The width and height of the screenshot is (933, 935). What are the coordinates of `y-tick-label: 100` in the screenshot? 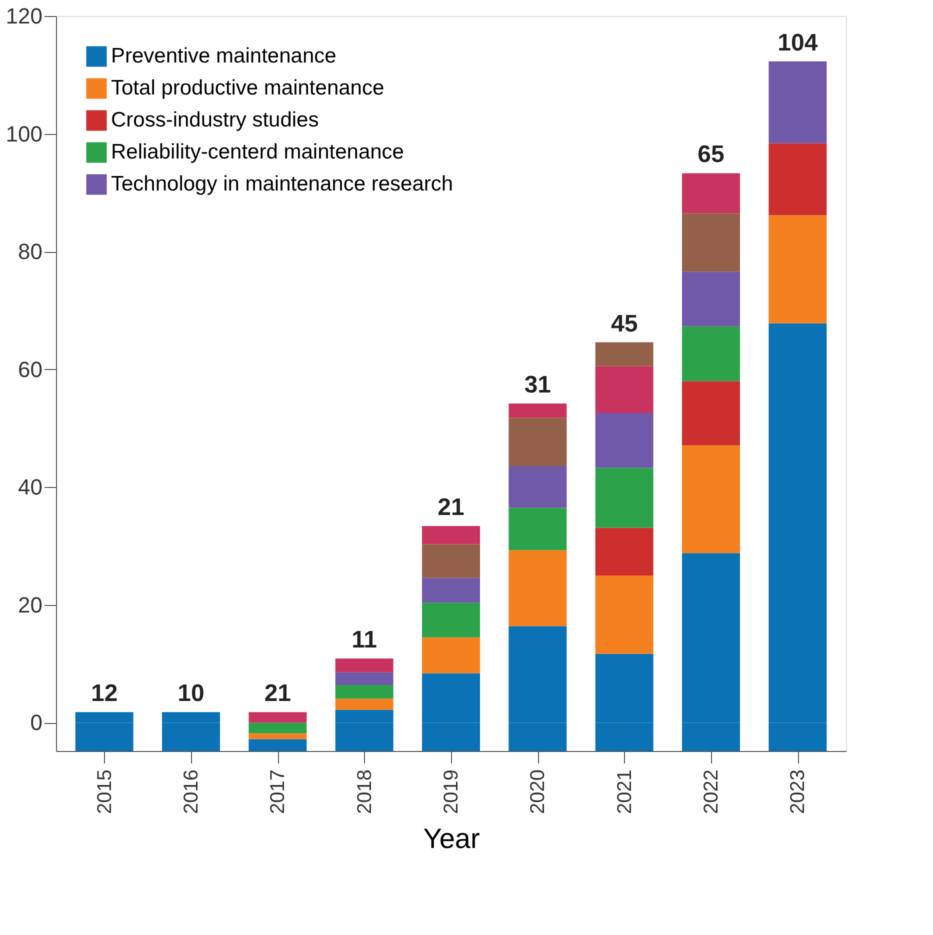 It's located at (24, 133).